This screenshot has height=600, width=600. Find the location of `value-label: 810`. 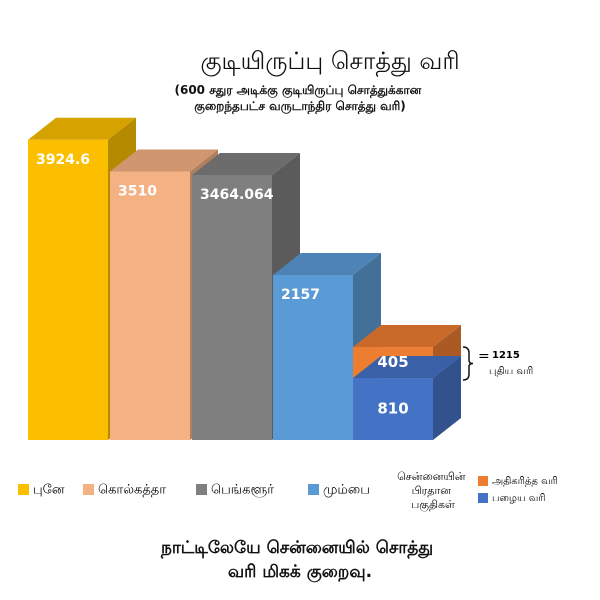

value-label: 810 is located at coordinates (392, 409).